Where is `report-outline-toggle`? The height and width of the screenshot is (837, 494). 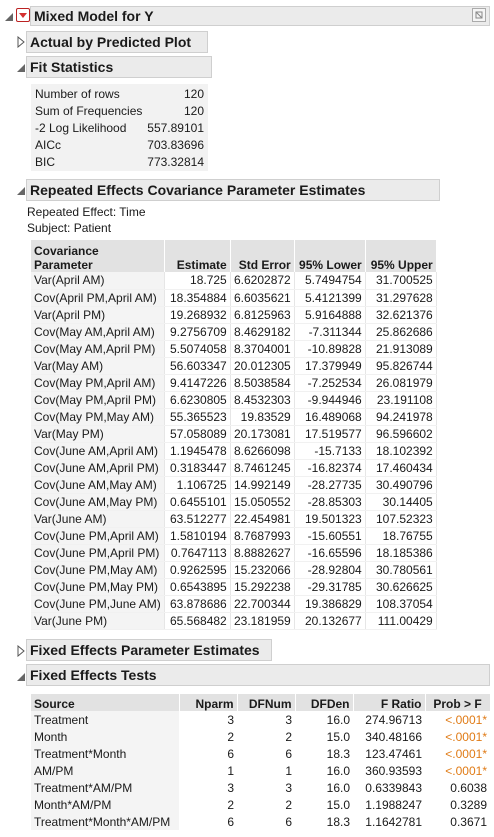
report-outline-toggle is located at coordinates (9, 18).